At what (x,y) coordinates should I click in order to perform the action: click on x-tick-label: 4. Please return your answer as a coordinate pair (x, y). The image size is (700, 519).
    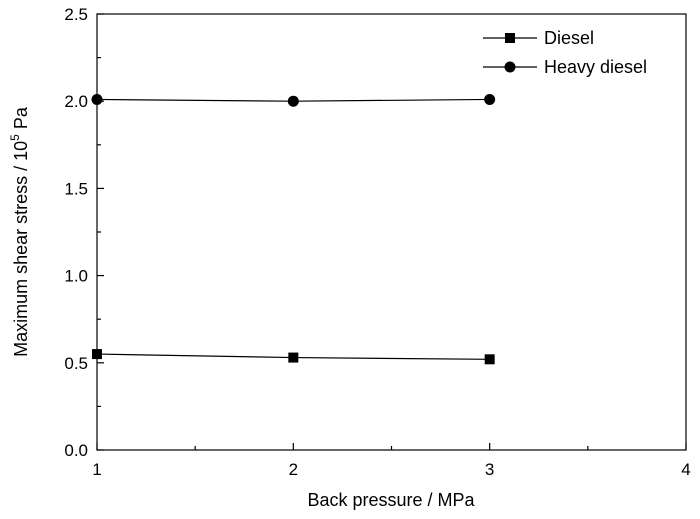
    Looking at the image, I should click on (685, 469).